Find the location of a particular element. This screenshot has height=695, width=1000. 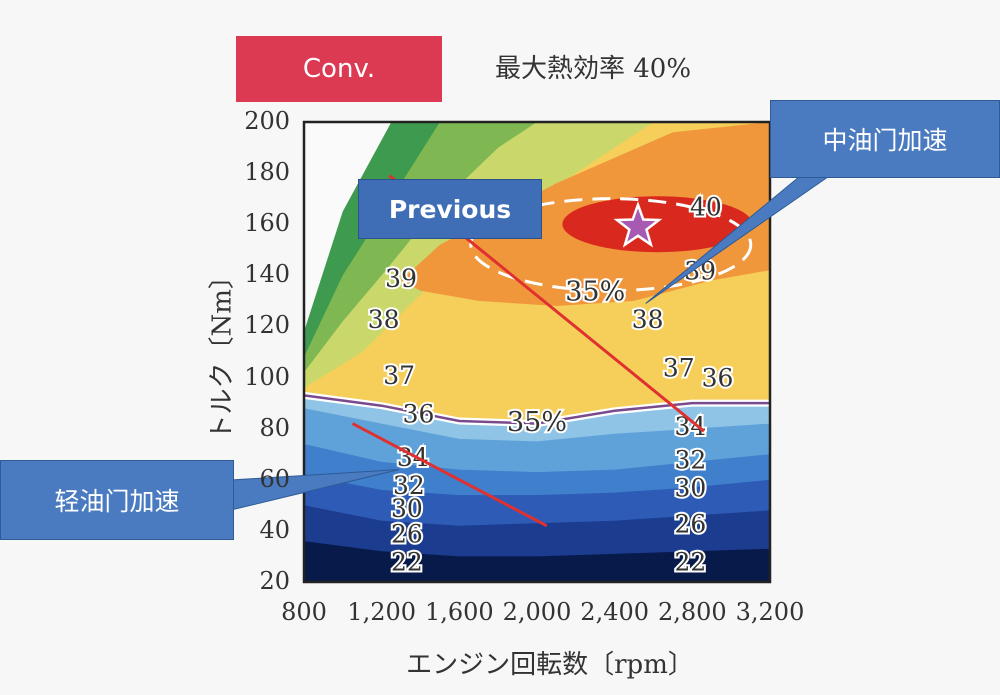

x-tick-label: 1,600 is located at coordinates (459, 612).